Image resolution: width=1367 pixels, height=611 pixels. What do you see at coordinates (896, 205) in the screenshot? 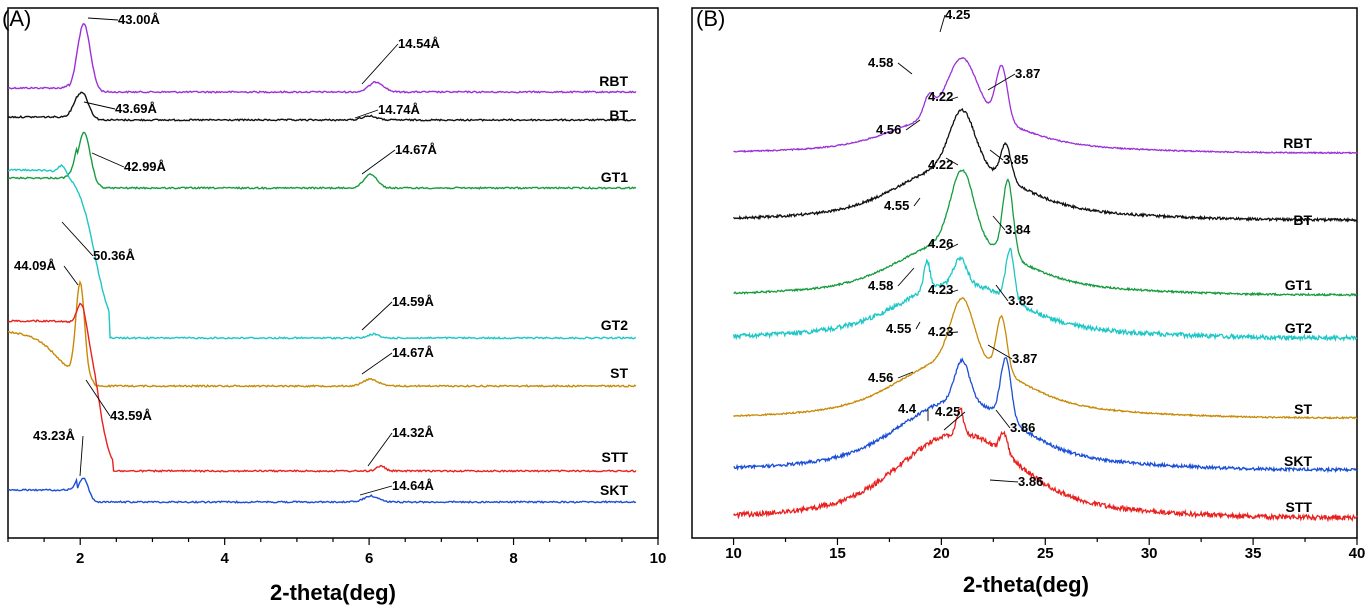
I see `panel-b-peak-label-gt1-0: 4.55` at bounding box center [896, 205].